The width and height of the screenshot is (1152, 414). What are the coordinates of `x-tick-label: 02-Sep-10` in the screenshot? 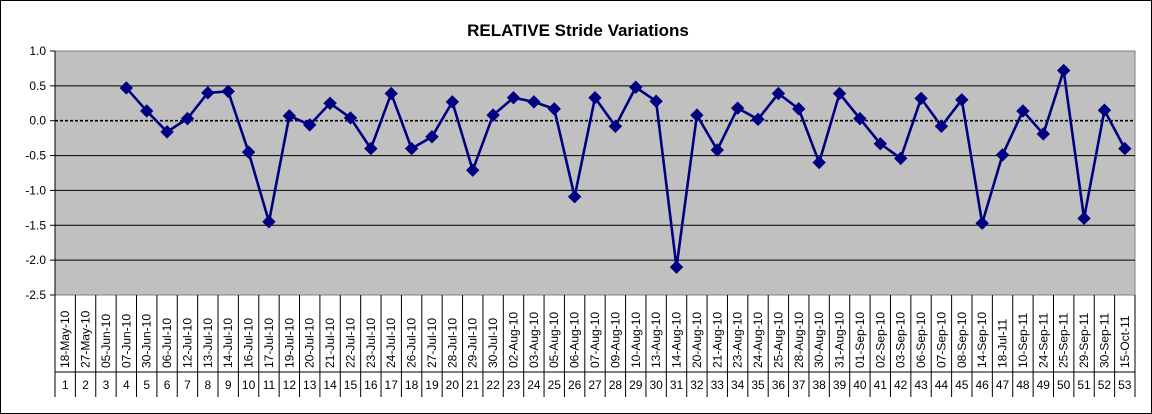 It's located at (880, 340).